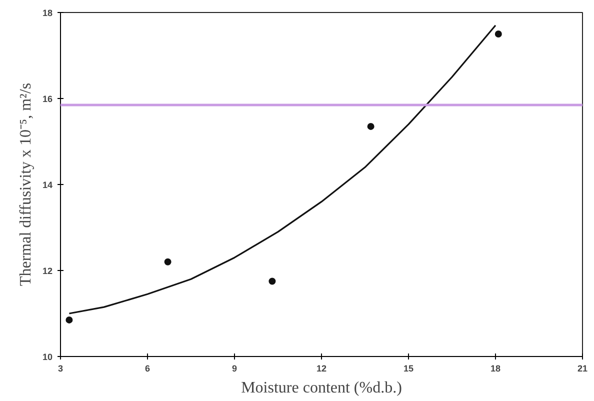 The image size is (594, 401). Describe the element at coordinates (321, 369) in the screenshot. I see `x-tick-label: 12` at that location.